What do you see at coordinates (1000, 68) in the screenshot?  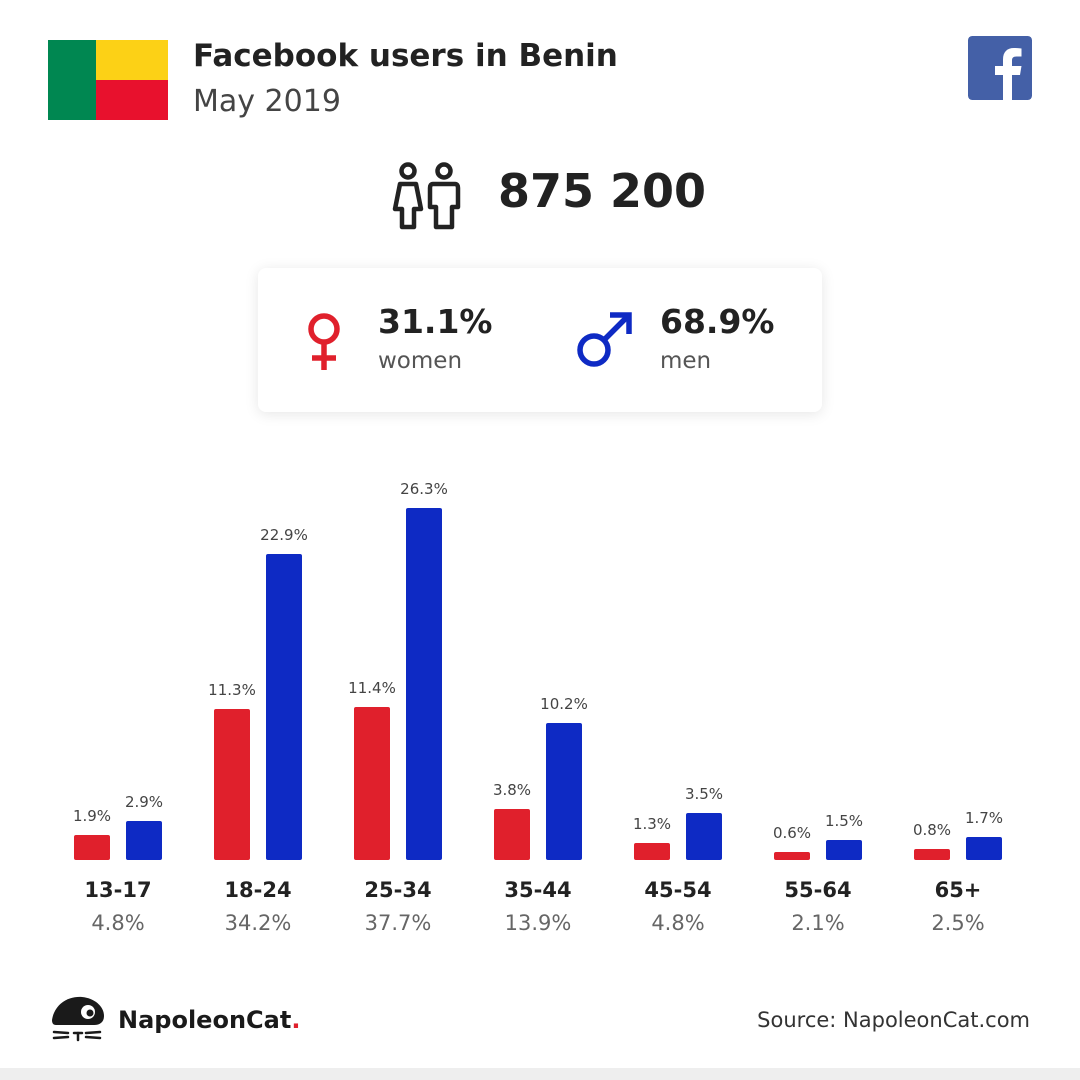 I see `facebook-logo-icon` at bounding box center [1000, 68].